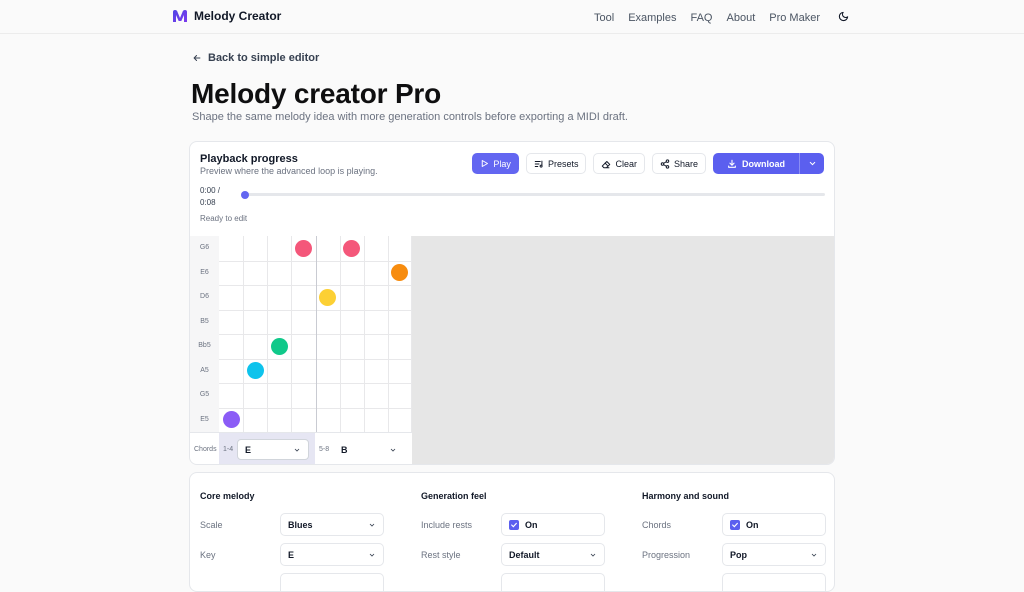  What do you see at coordinates (652, 17) in the screenshot?
I see `nav-examples: Examples` at bounding box center [652, 17].